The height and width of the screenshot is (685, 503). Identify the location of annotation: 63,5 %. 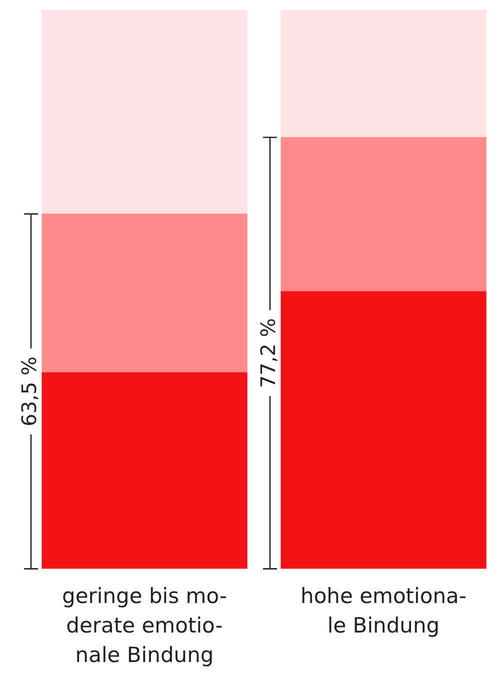
(29, 391).